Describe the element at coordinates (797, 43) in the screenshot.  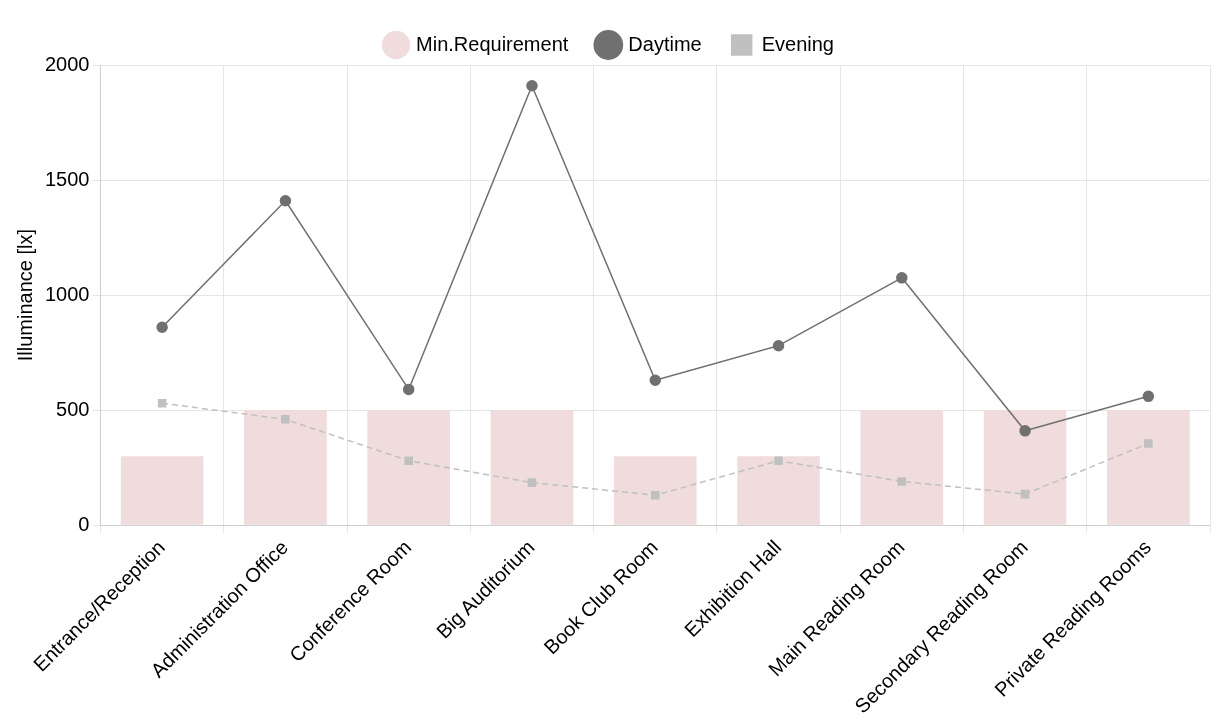
I see `legend-label: Evening` at that location.